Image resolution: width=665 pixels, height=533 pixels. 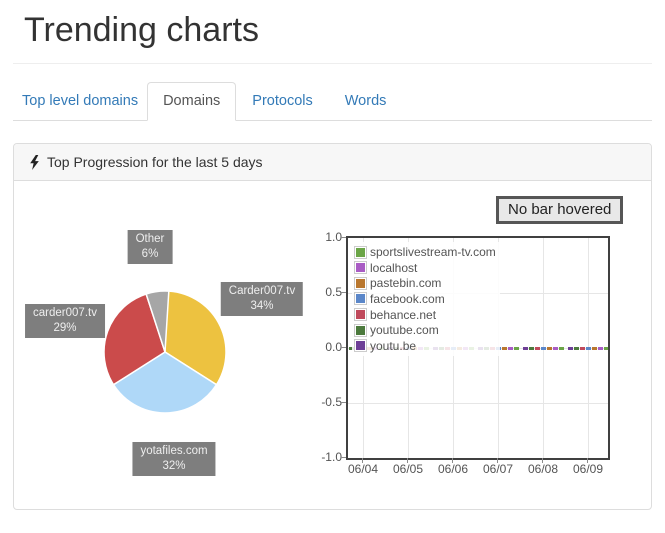 What do you see at coordinates (404, 330) in the screenshot?
I see `legend-label: youtube.com` at bounding box center [404, 330].